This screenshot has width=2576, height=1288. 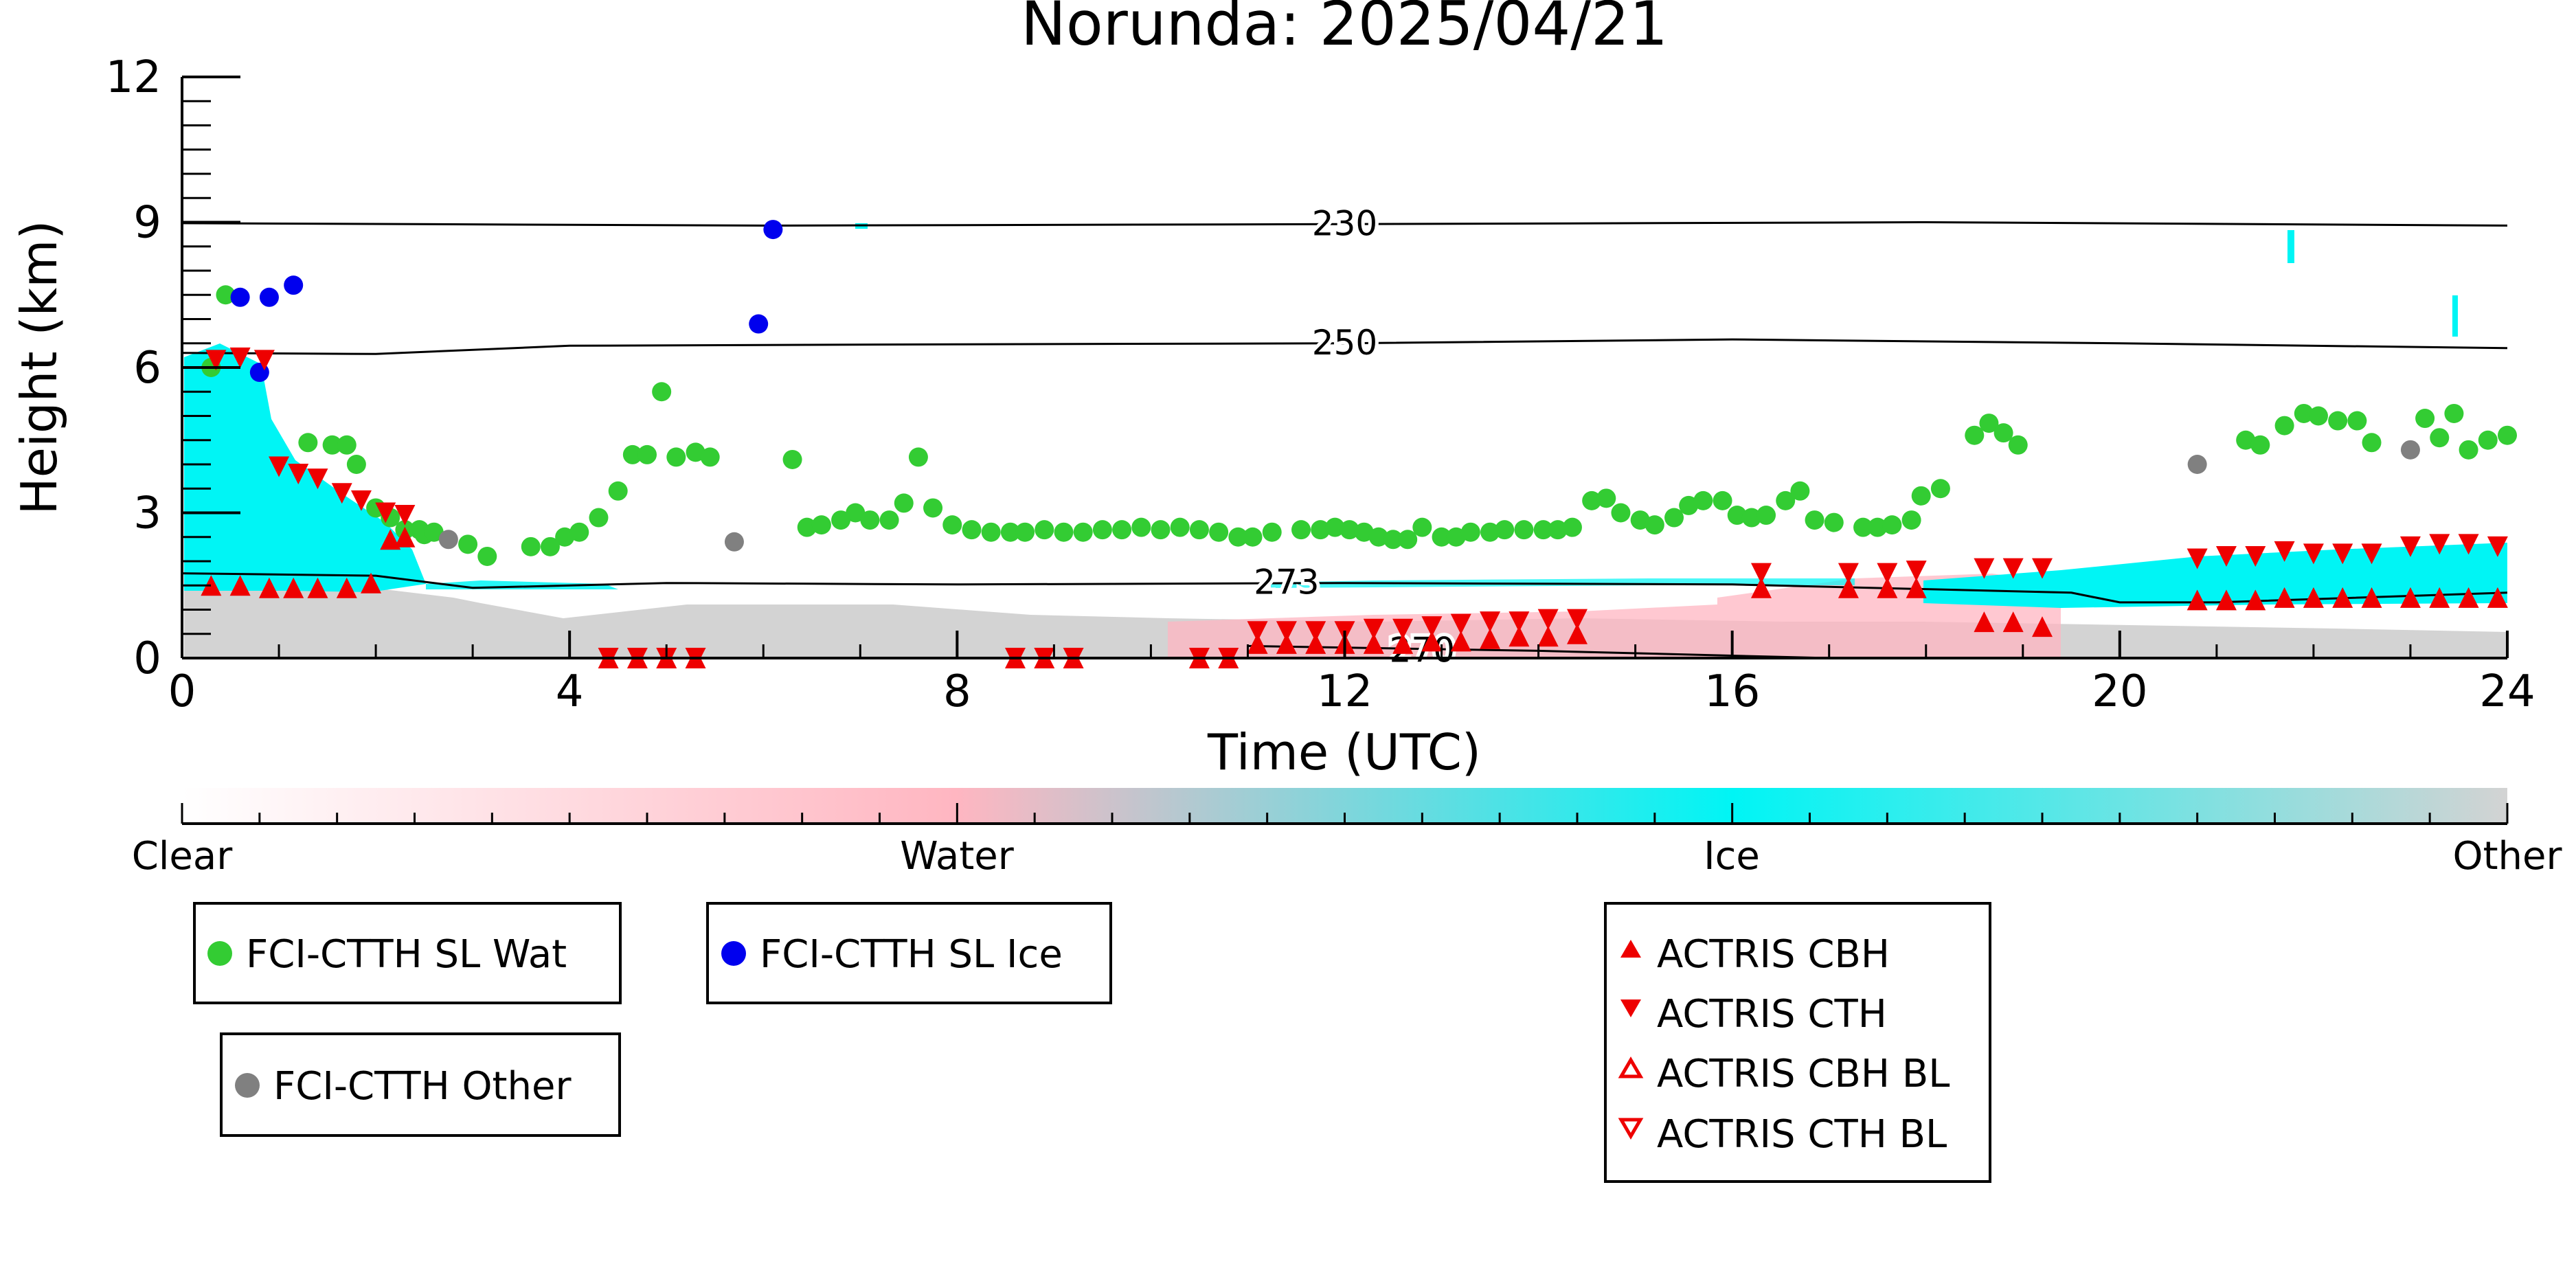 What do you see at coordinates (1344, 29) in the screenshot?
I see `chart-title: Norunda: 2025/04/21` at bounding box center [1344, 29].